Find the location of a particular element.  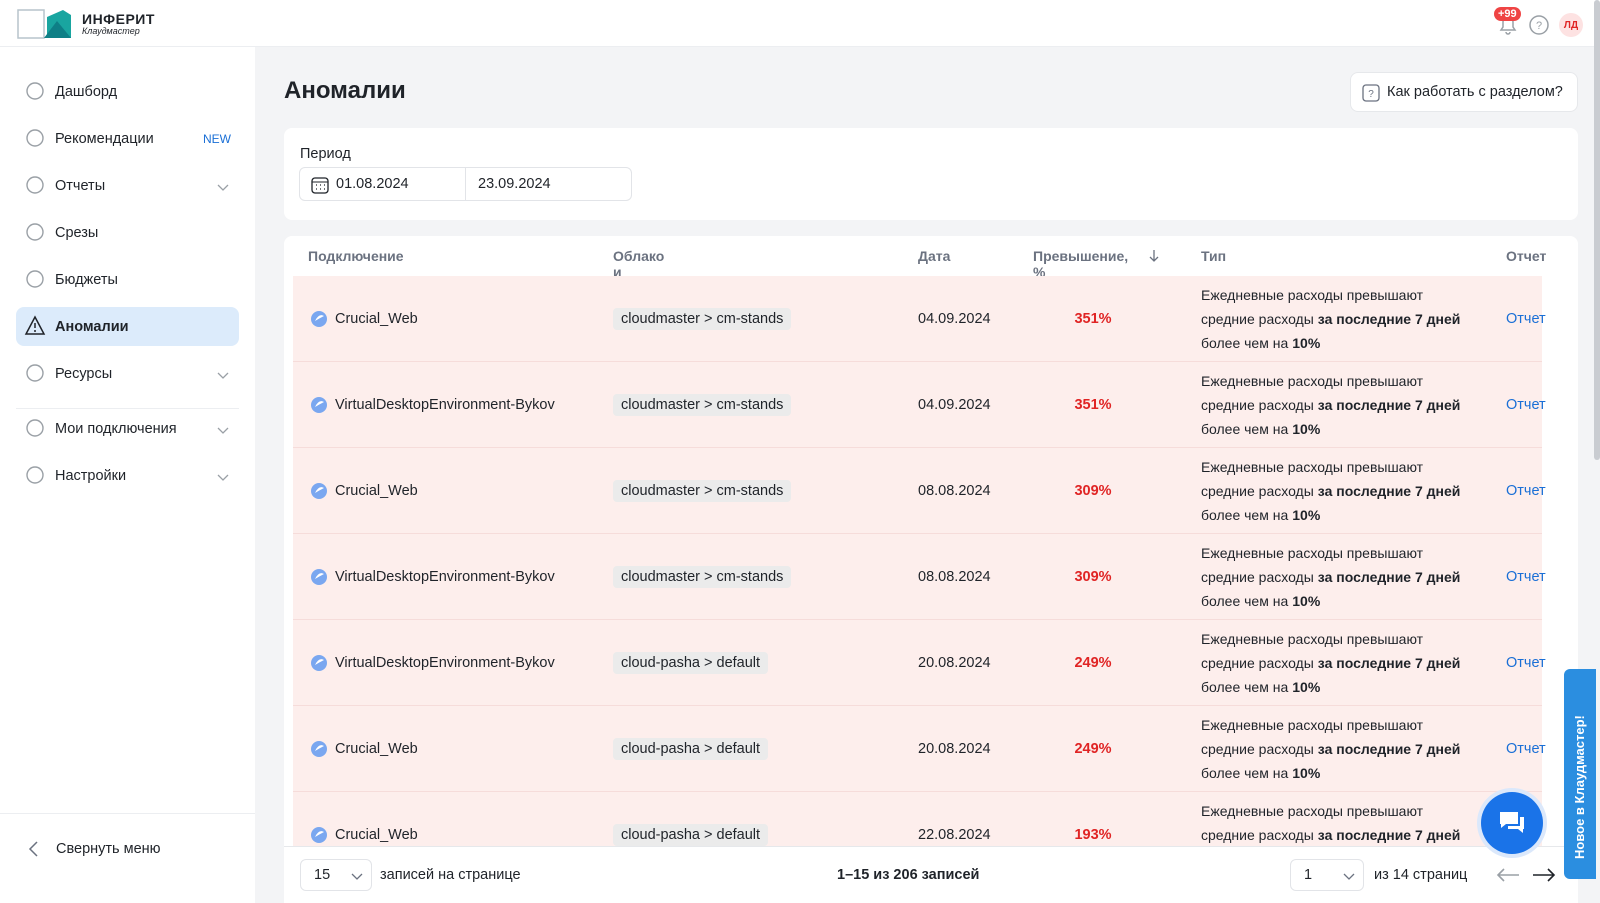

nav-item: Срезы is located at coordinates (127, 232).